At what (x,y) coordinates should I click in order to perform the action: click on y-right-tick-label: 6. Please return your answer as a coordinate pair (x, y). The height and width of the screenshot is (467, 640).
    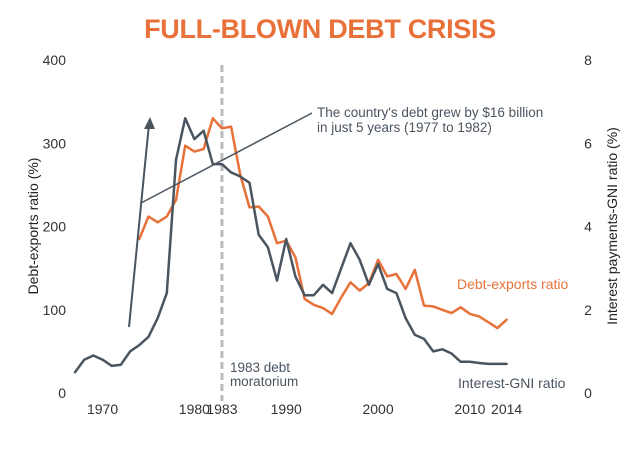
    Looking at the image, I should click on (588, 143).